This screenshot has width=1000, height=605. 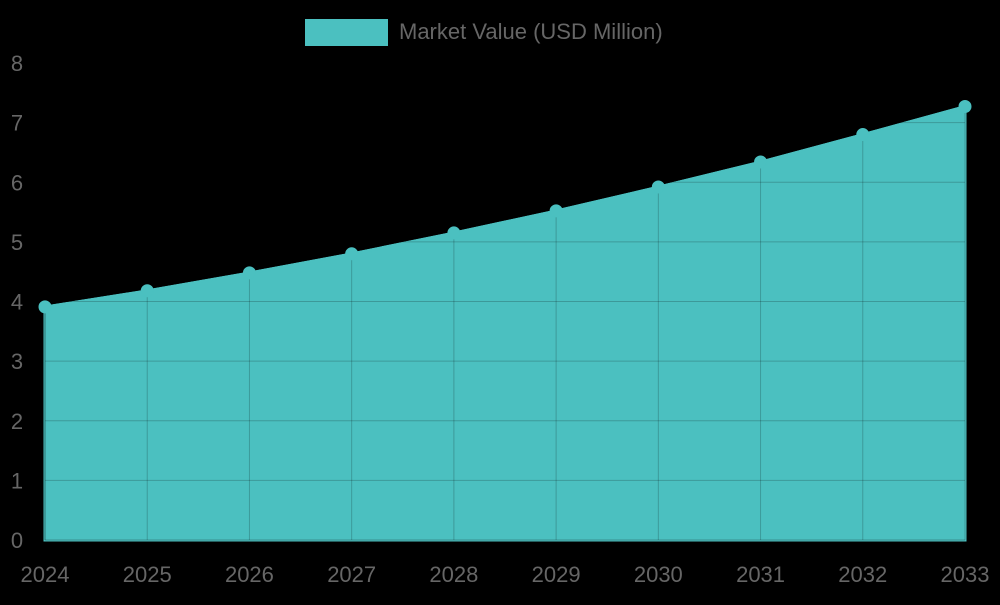 I want to click on x-tick-label: 2027, so click(x=351, y=574).